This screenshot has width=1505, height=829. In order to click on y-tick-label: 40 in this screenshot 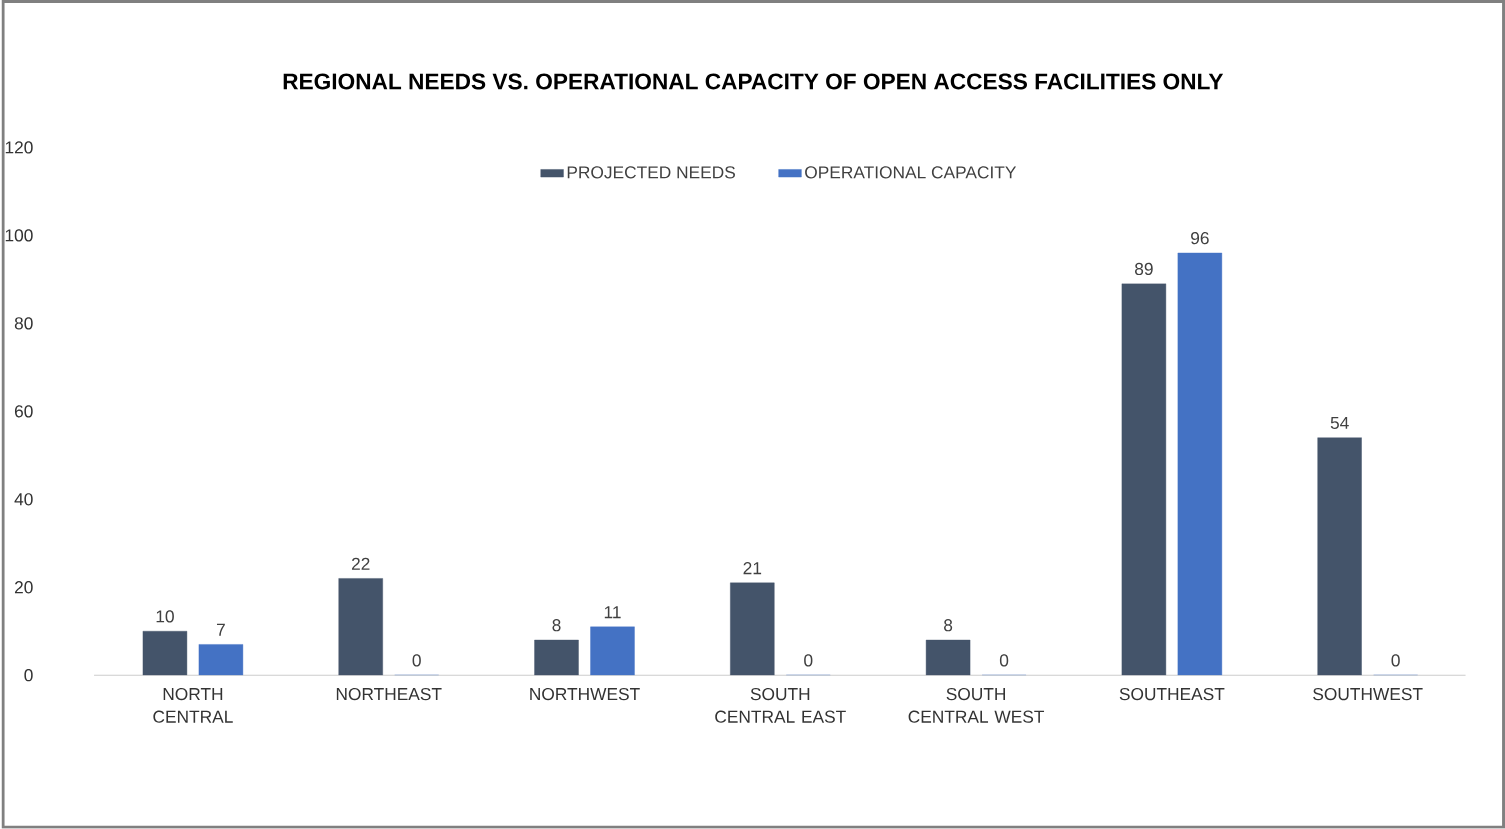, I will do `click(23, 499)`.